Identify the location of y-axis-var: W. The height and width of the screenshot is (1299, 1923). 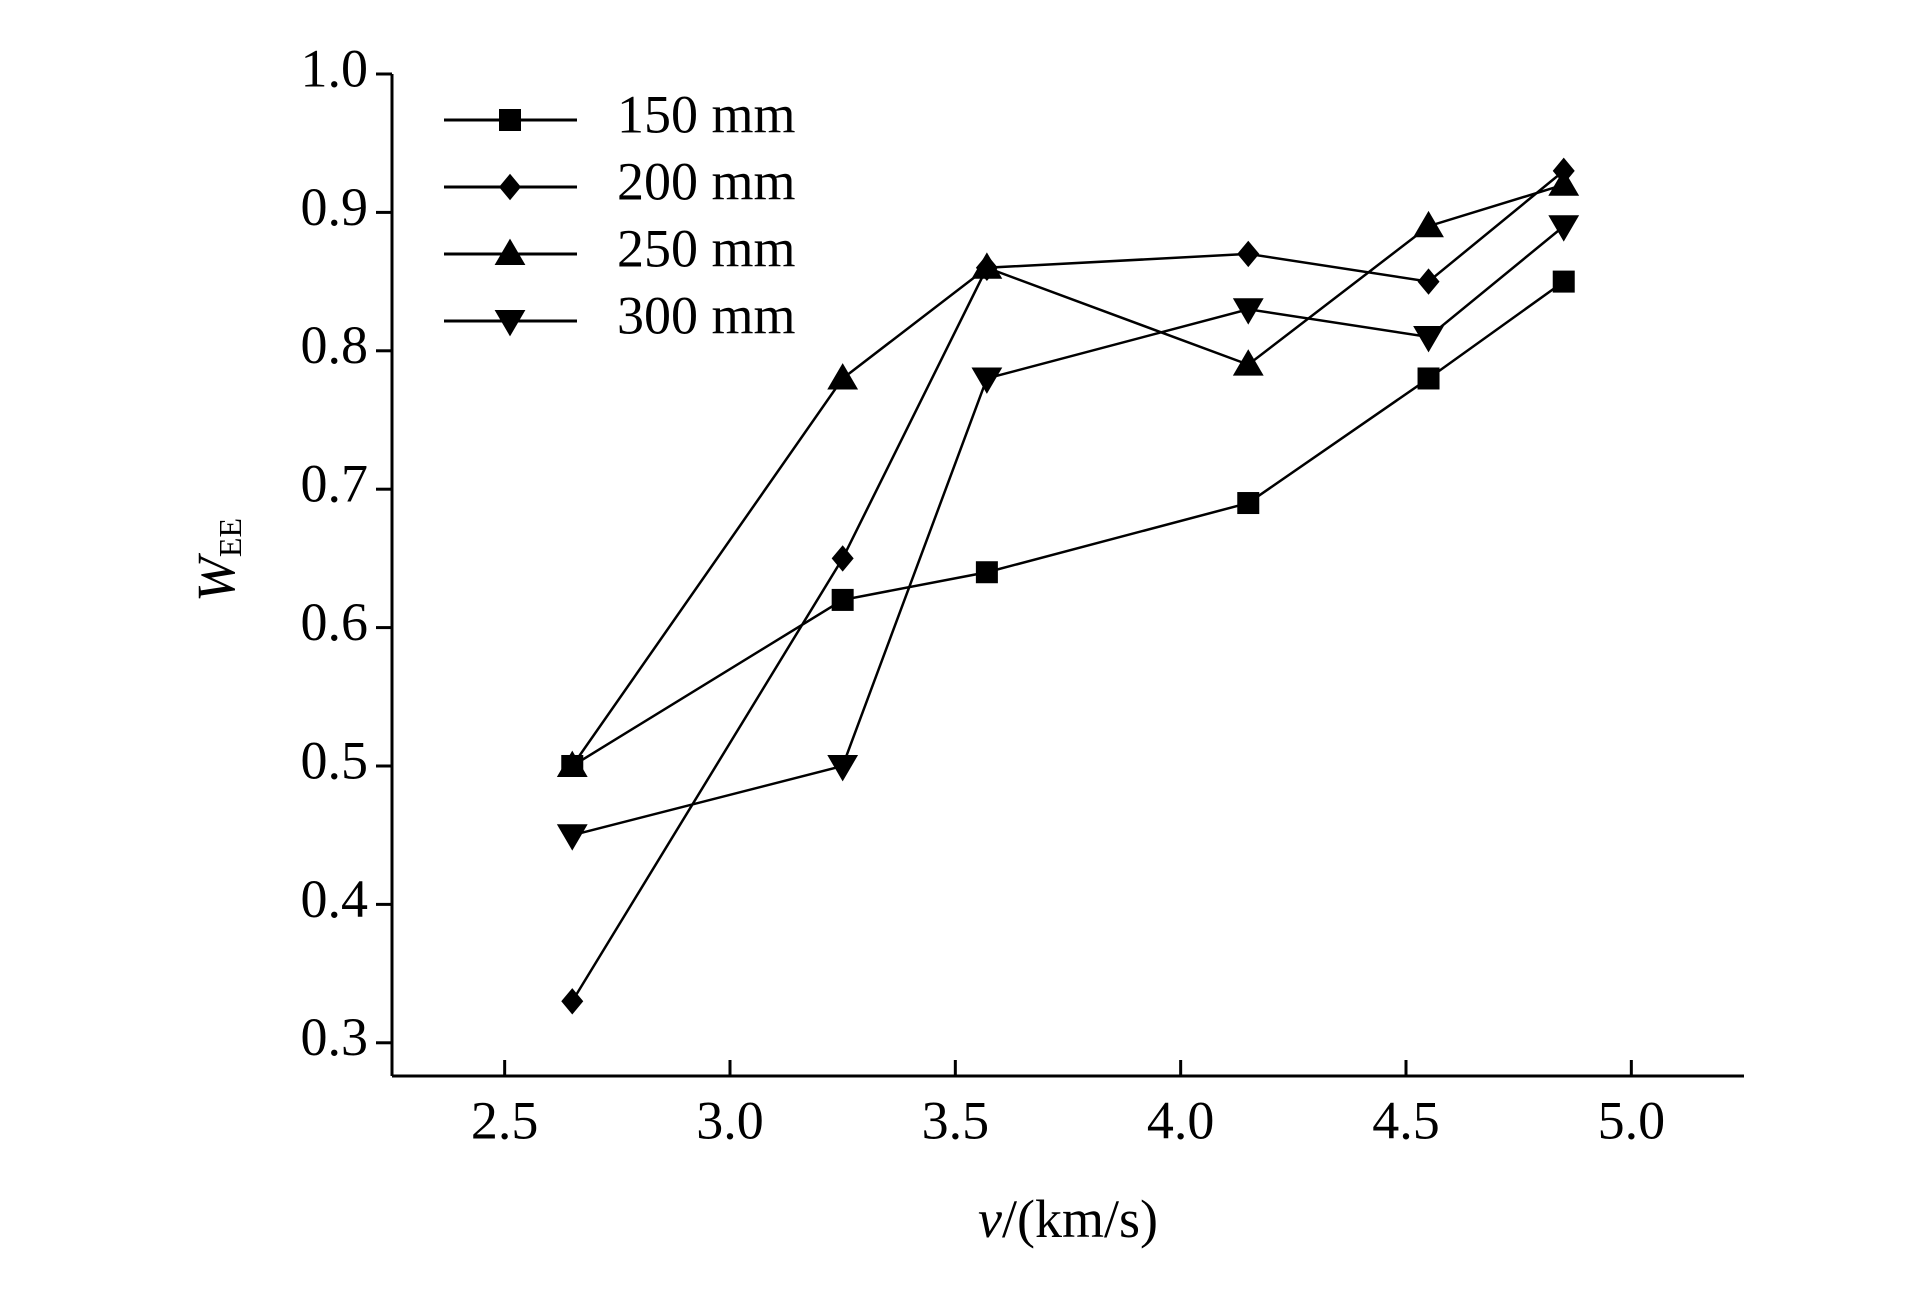
(216, 577).